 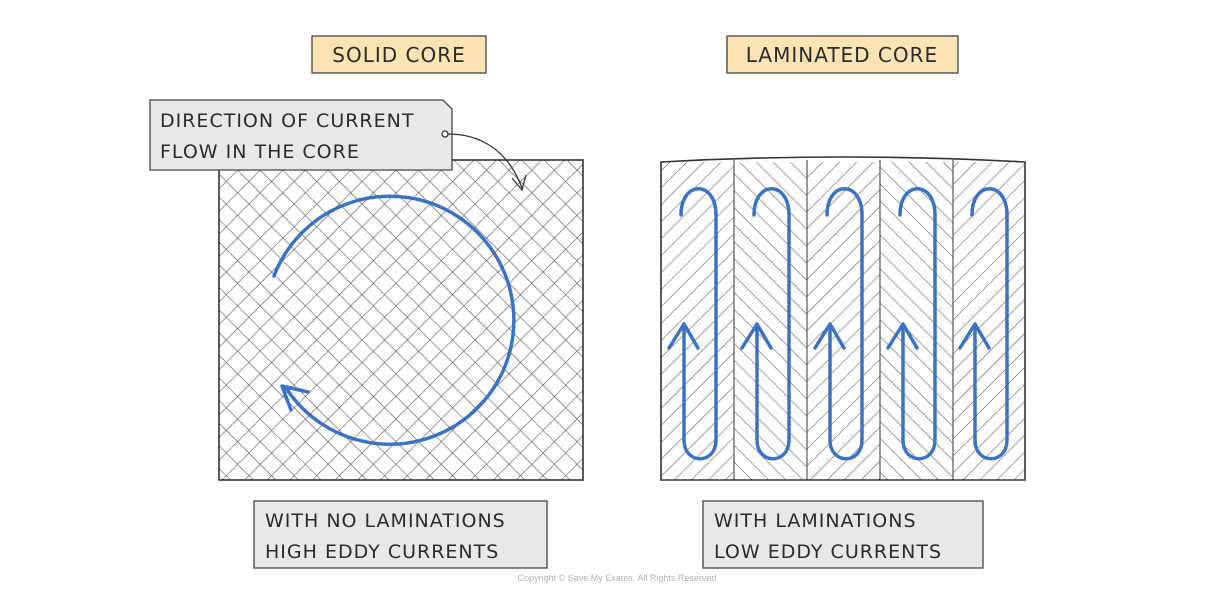 What do you see at coordinates (301, 135) in the screenshot?
I see `callout-box` at bounding box center [301, 135].